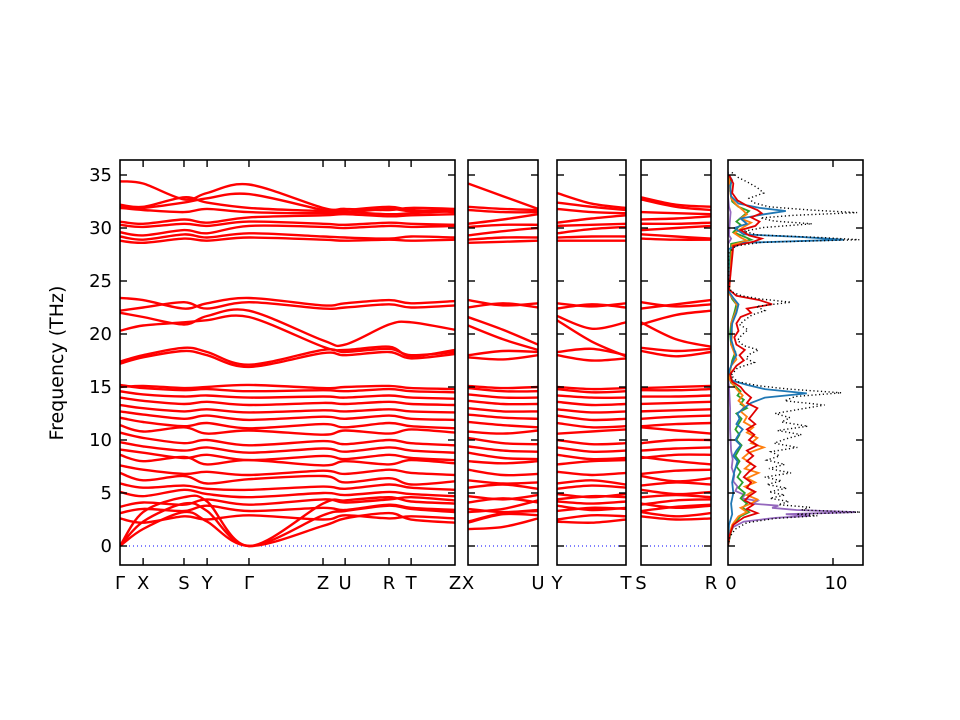  Describe the element at coordinates (836, 583) in the screenshot. I see `dos-x-tick-label: 10` at that location.